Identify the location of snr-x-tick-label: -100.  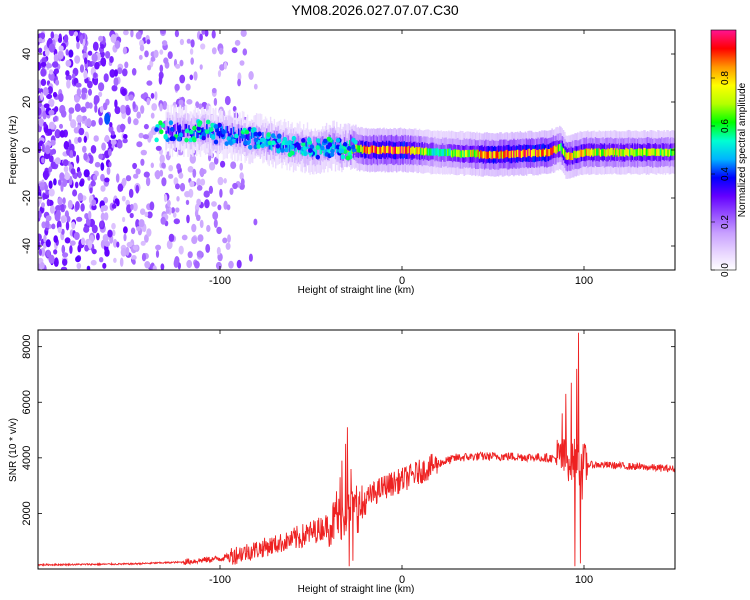
(220, 580).